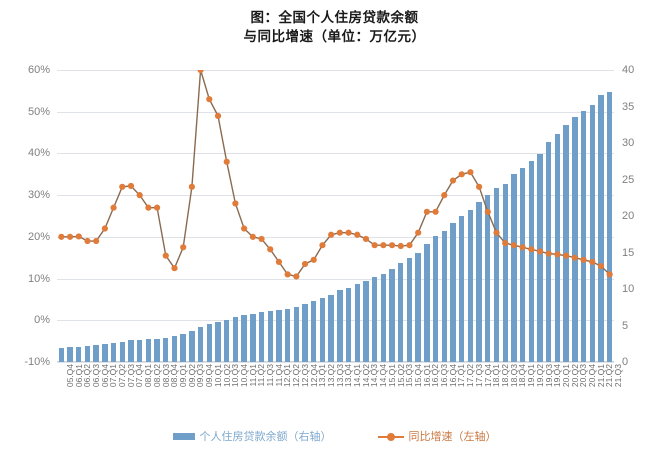  What do you see at coordinates (390, 436) in the screenshot?
I see `line-marker-icon` at bounding box center [390, 436].